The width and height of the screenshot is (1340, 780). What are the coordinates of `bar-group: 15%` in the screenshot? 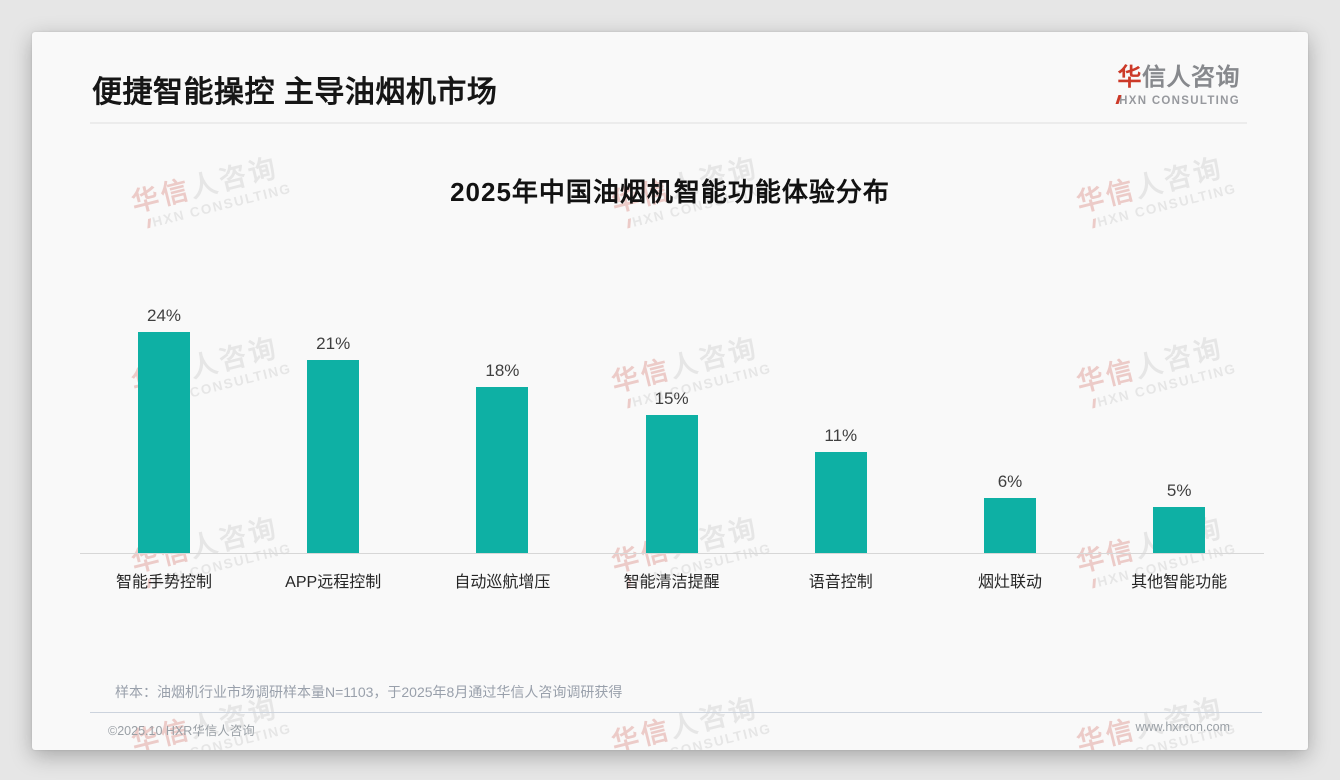 It's located at (672, 471).